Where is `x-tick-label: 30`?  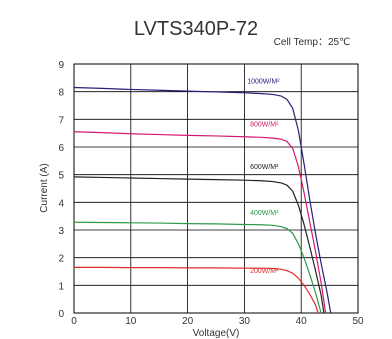 x-tick-label: 30 is located at coordinates (245, 321).